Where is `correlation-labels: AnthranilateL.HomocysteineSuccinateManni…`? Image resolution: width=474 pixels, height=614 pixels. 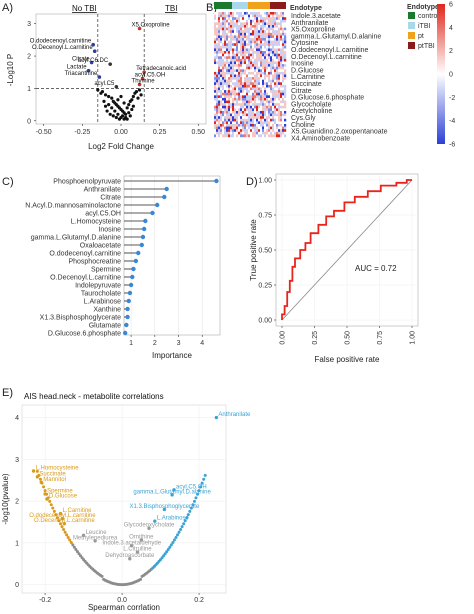
correlation-labels: AnthranilateL.HomocysteineSuccinateManni… is located at coordinates (140, 485).